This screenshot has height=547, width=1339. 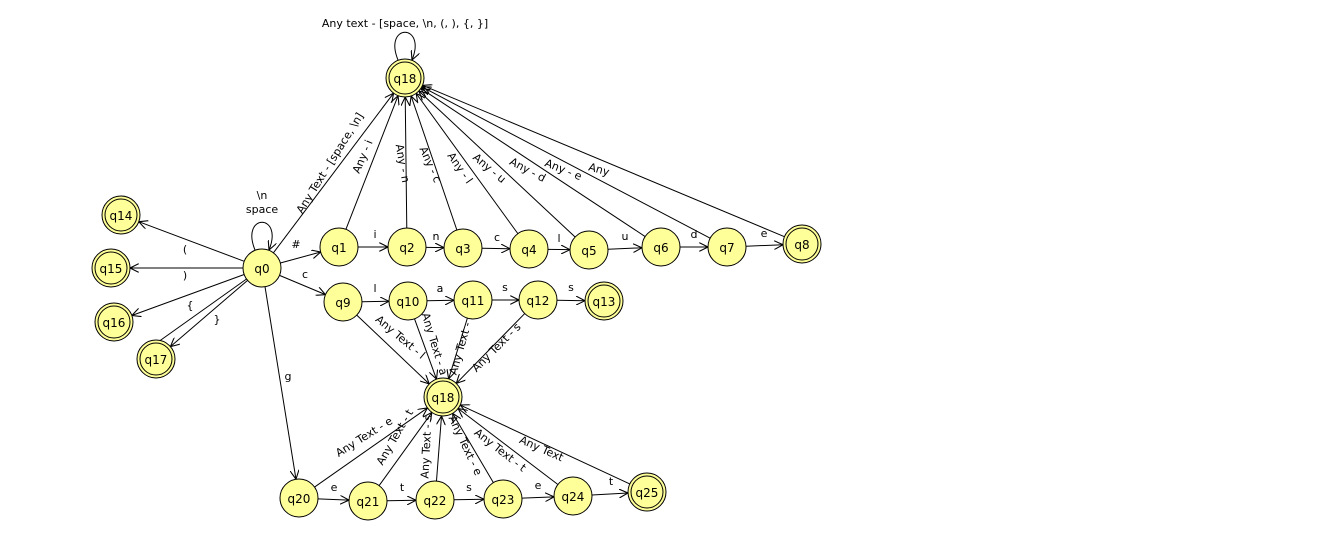 I want to click on state-q3: q3, so click(x=463, y=248).